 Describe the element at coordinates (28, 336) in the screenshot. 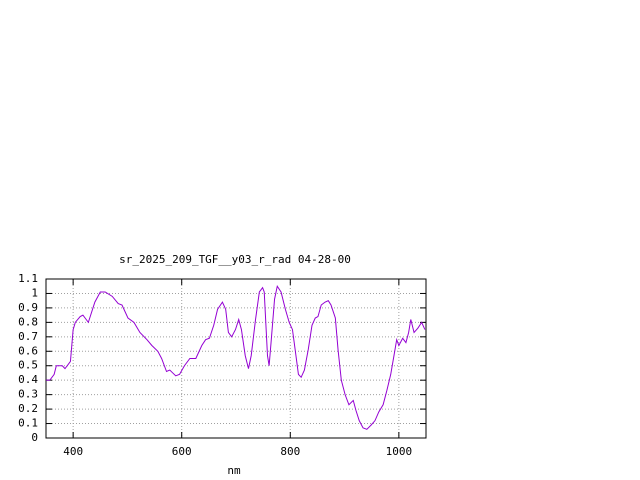

I see `y-tick-label: 0.7` at that location.